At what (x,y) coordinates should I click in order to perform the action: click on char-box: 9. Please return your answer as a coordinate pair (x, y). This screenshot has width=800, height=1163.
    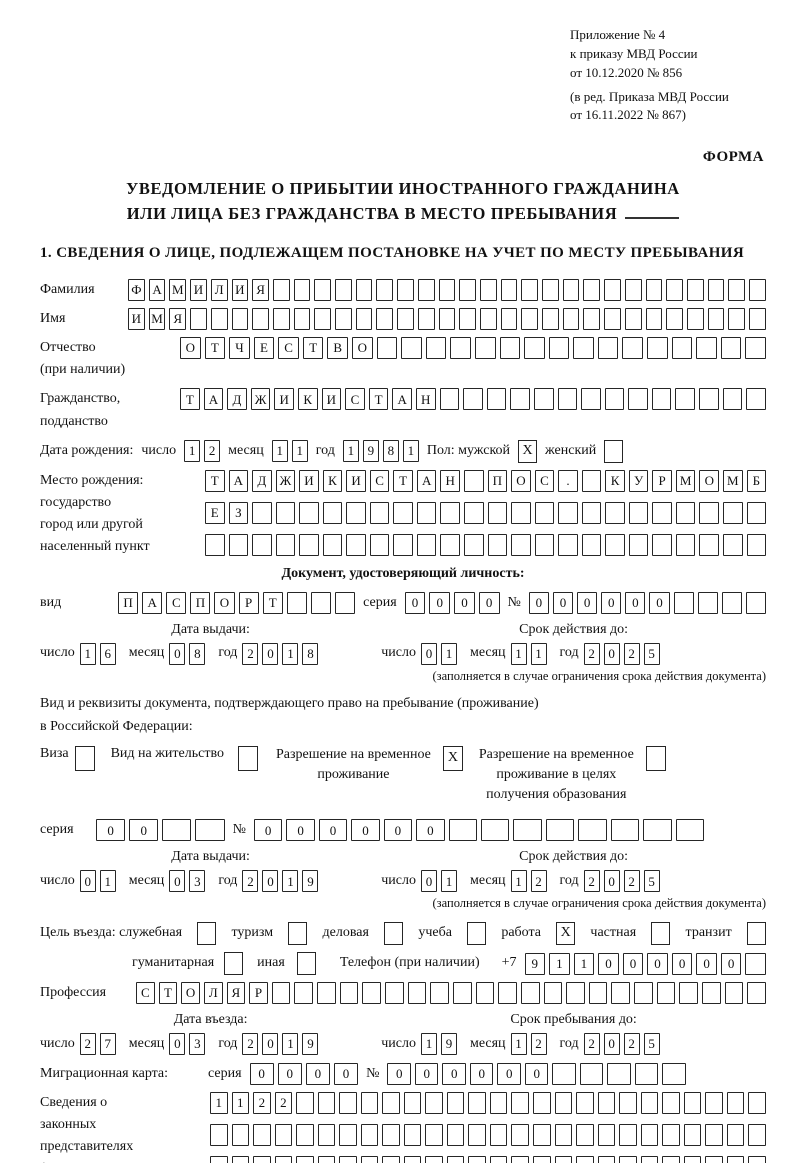
    Looking at the image, I should click on (448, 1044).